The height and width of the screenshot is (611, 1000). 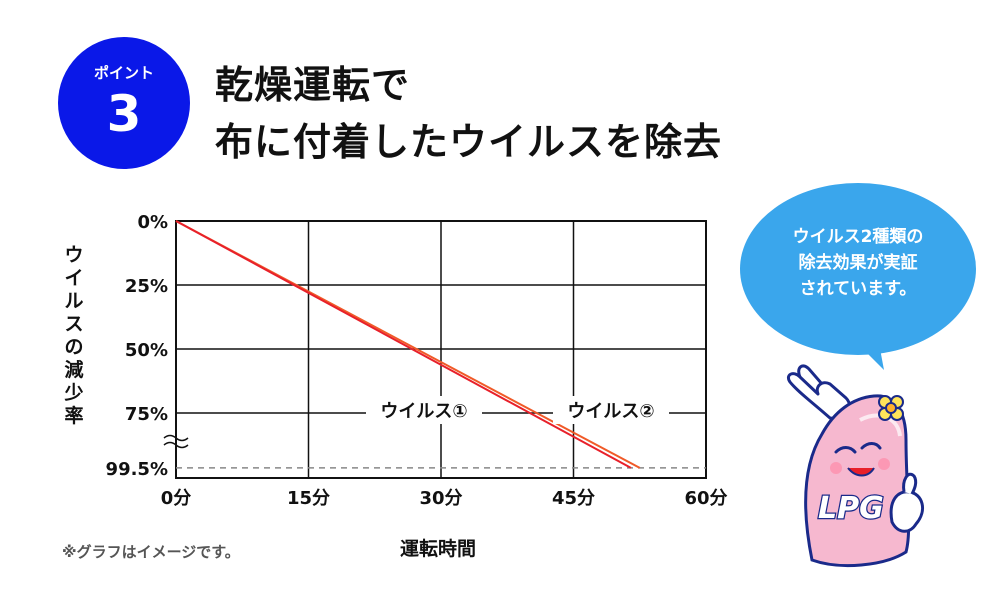 What do you see at coordinates (851, 508) in the screenshot?
I see `mascot-logo-text: LPG` at bounding box center [851, 508].